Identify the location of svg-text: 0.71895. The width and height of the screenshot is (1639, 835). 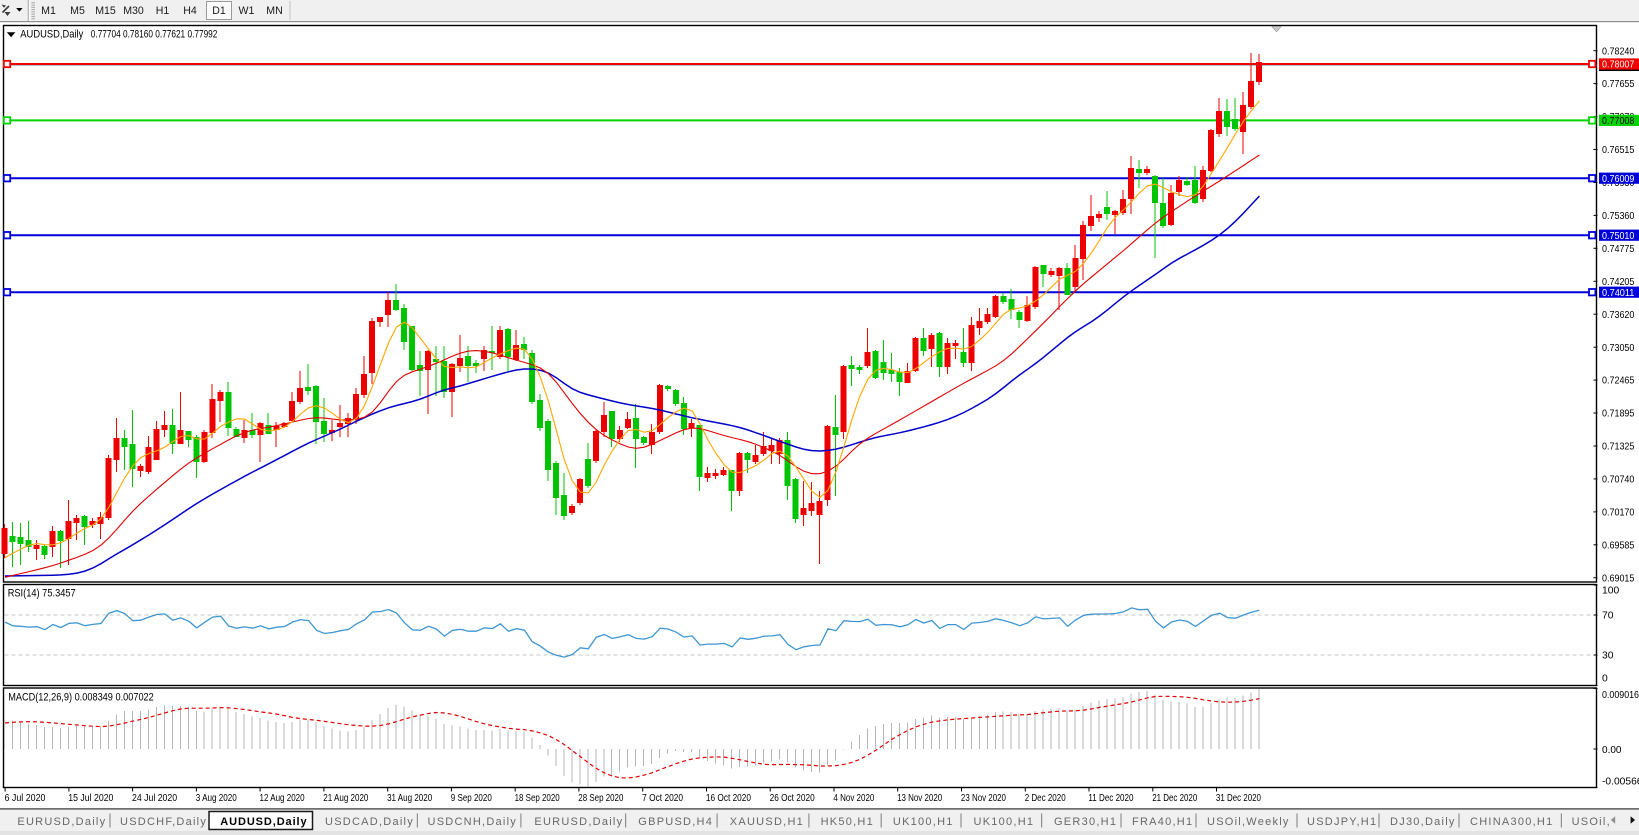
(1618, 414).